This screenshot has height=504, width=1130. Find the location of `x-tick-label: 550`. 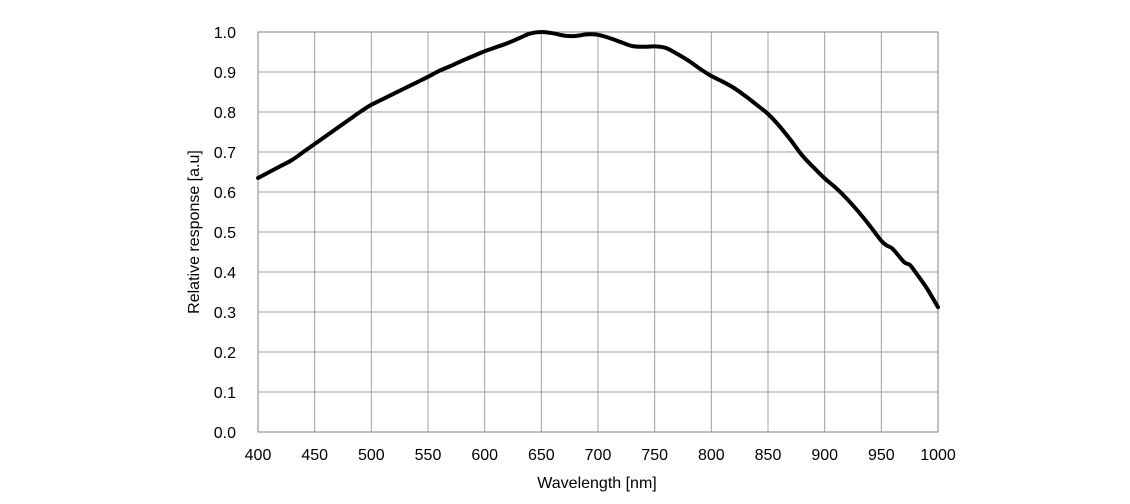

x-tick-label: 550 is located at coordinates (428, 455).